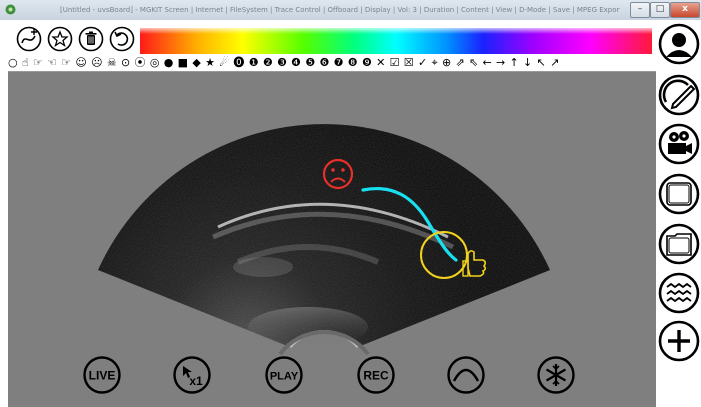 This screenshot has width=701, height=407. What do you see at coordinates (332, 71) in the screenshot?
I see `divider` at bounding box center [332, 71].